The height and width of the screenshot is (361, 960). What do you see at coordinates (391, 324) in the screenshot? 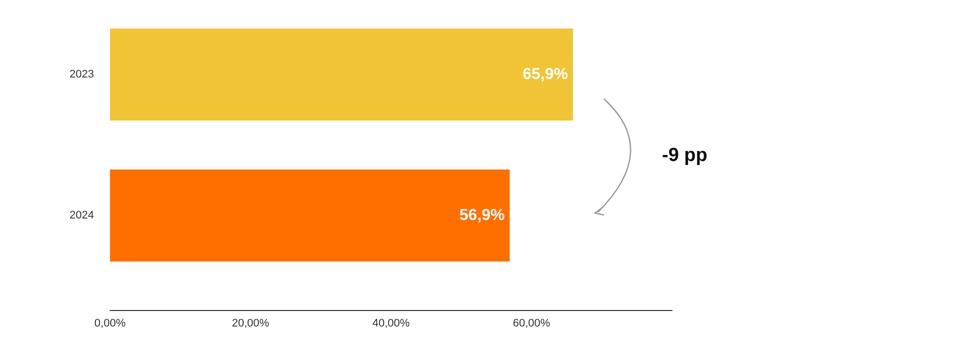
I see `x-tick-label: 40,00%` at bounding box center [391, 324].